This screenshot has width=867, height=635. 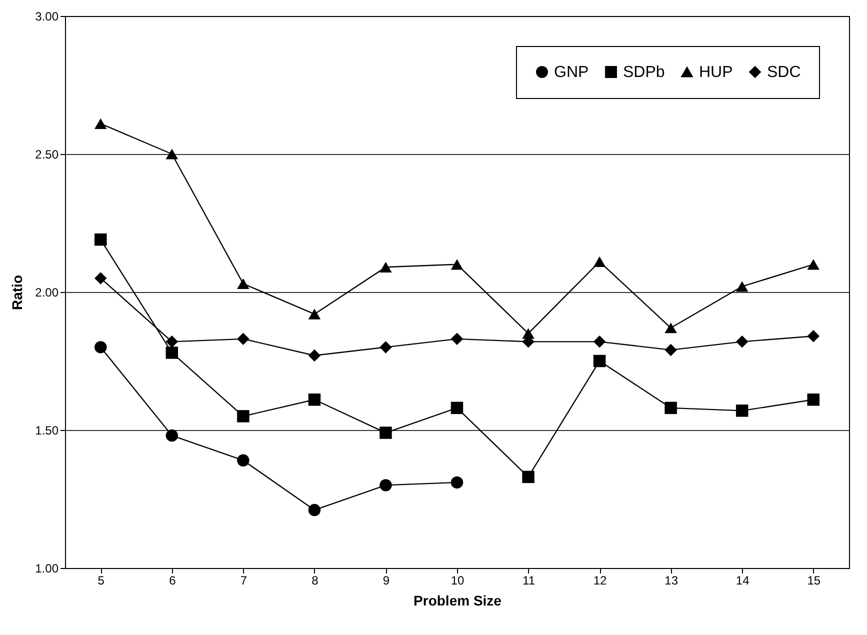 What do you see at coordinates (529, 581) in the screenshot?
I see `x-tick-label: 11` at bounding box center [529, 581].